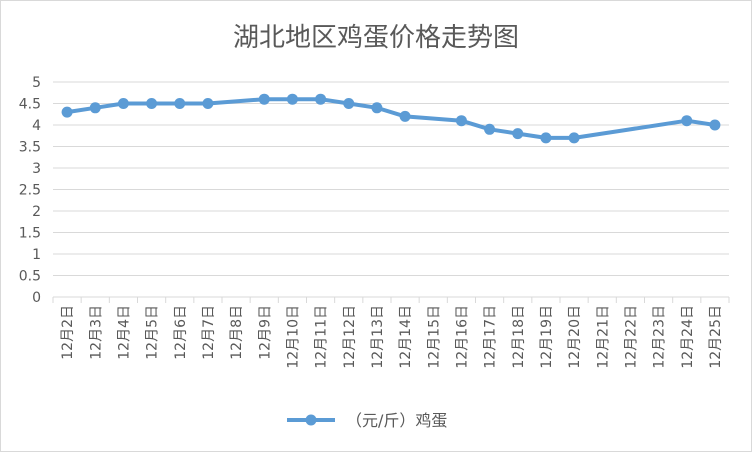 This screenshot has height=452, width=752. I want to click on x-tick-label: 12月12日, so click(350, 337).